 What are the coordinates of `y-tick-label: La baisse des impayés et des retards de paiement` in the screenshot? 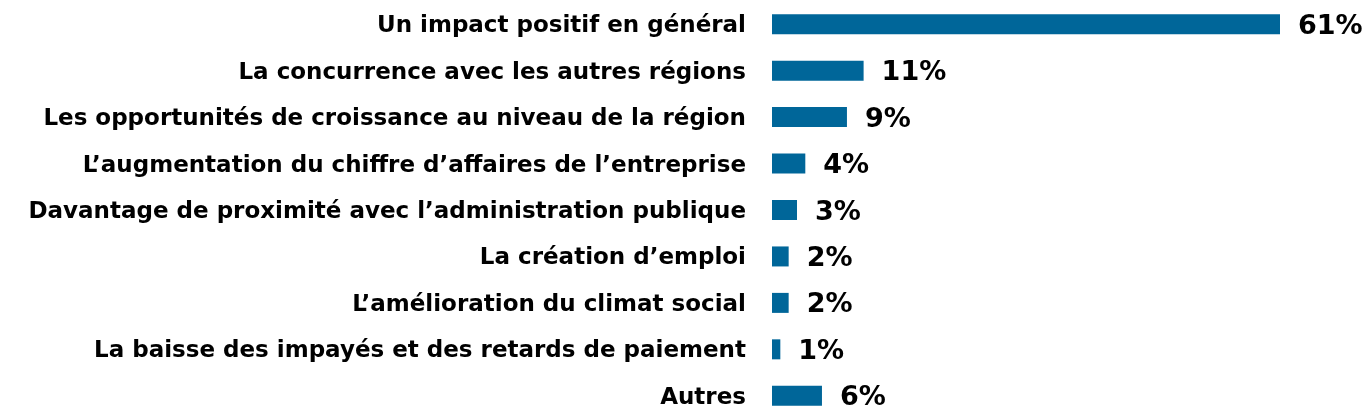 It's located at (419, 349).